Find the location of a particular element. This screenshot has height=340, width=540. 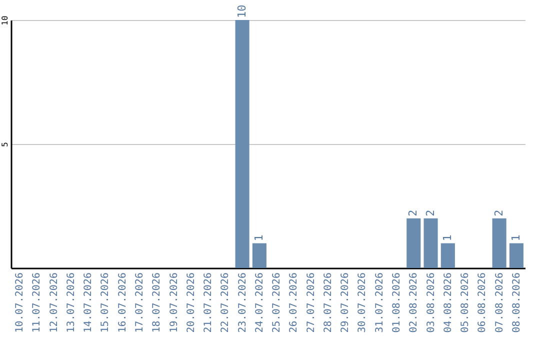

x-tick-label: 13.07.2026 is located at coordinates (71, 302).